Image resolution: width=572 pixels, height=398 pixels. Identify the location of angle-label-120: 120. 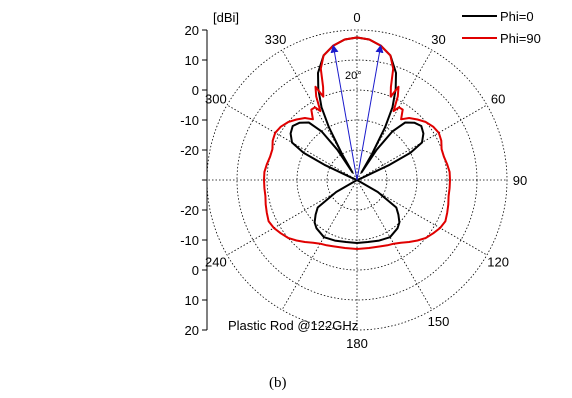
(498, 262).